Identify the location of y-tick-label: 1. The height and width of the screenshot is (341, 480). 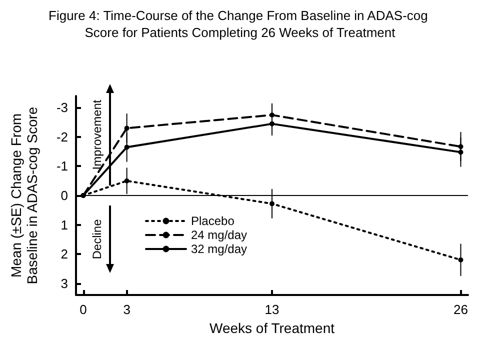
(64, 224).